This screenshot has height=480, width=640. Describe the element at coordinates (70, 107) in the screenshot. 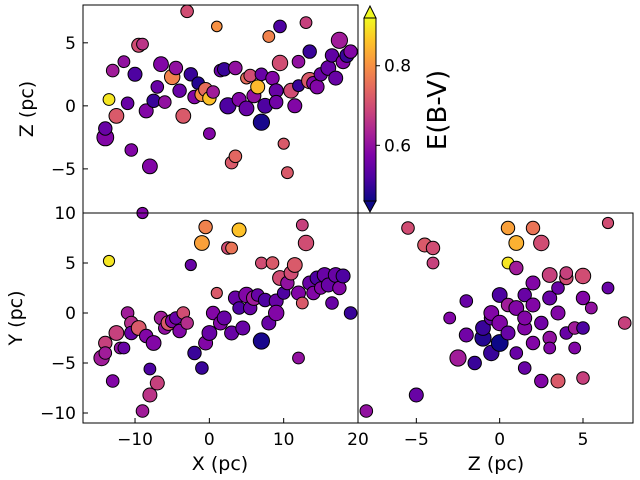

I see `panel-xz-ytick-label: 0` at that location.